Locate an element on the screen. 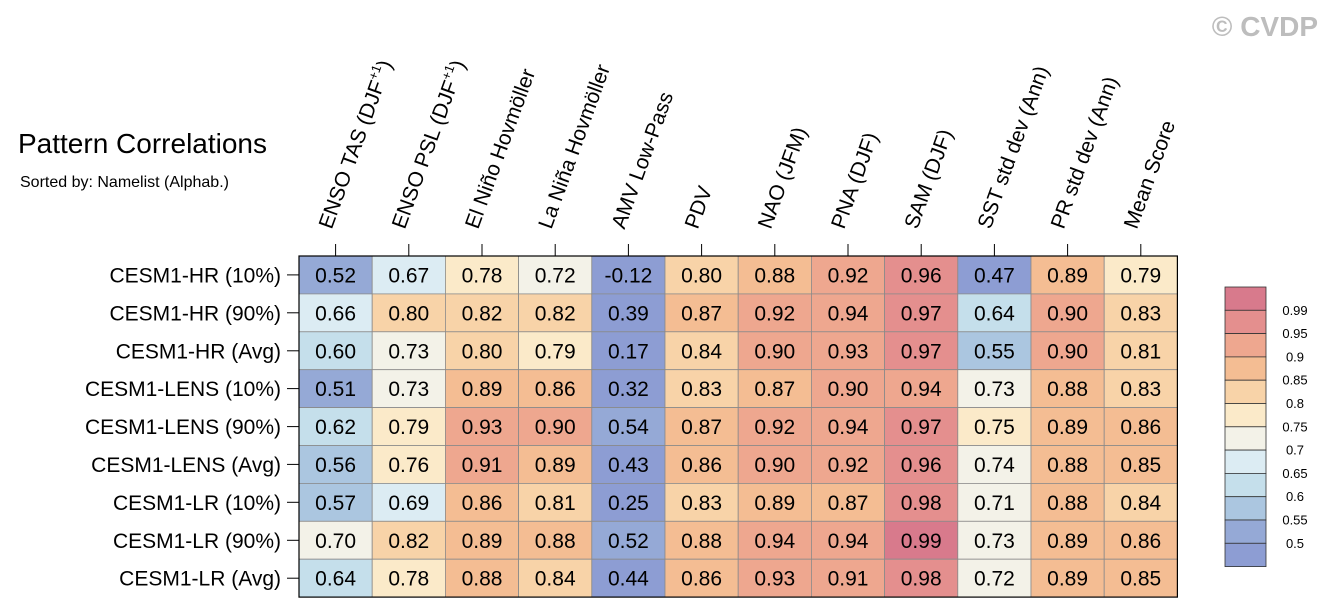 The width and height of the screenshot is (1330, 614). cell-value-label: 0.84 is located at coordinates (1140, 503).